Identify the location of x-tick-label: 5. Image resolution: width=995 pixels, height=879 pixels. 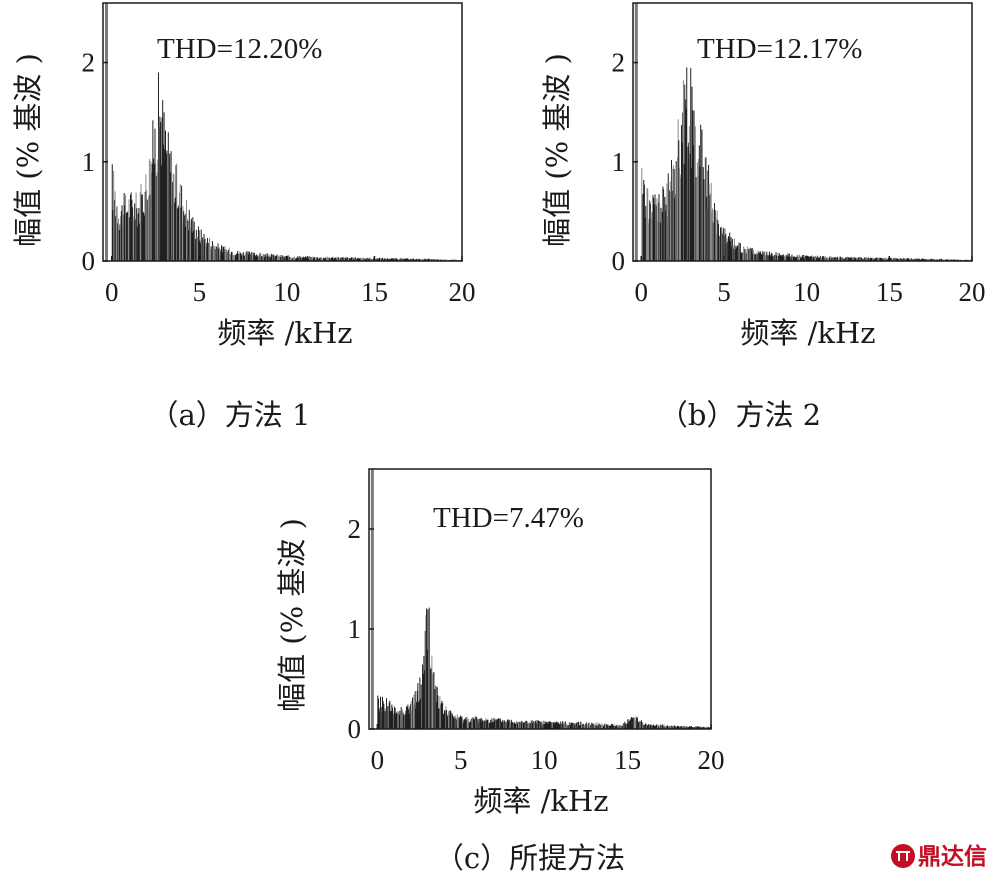
(200, 292).